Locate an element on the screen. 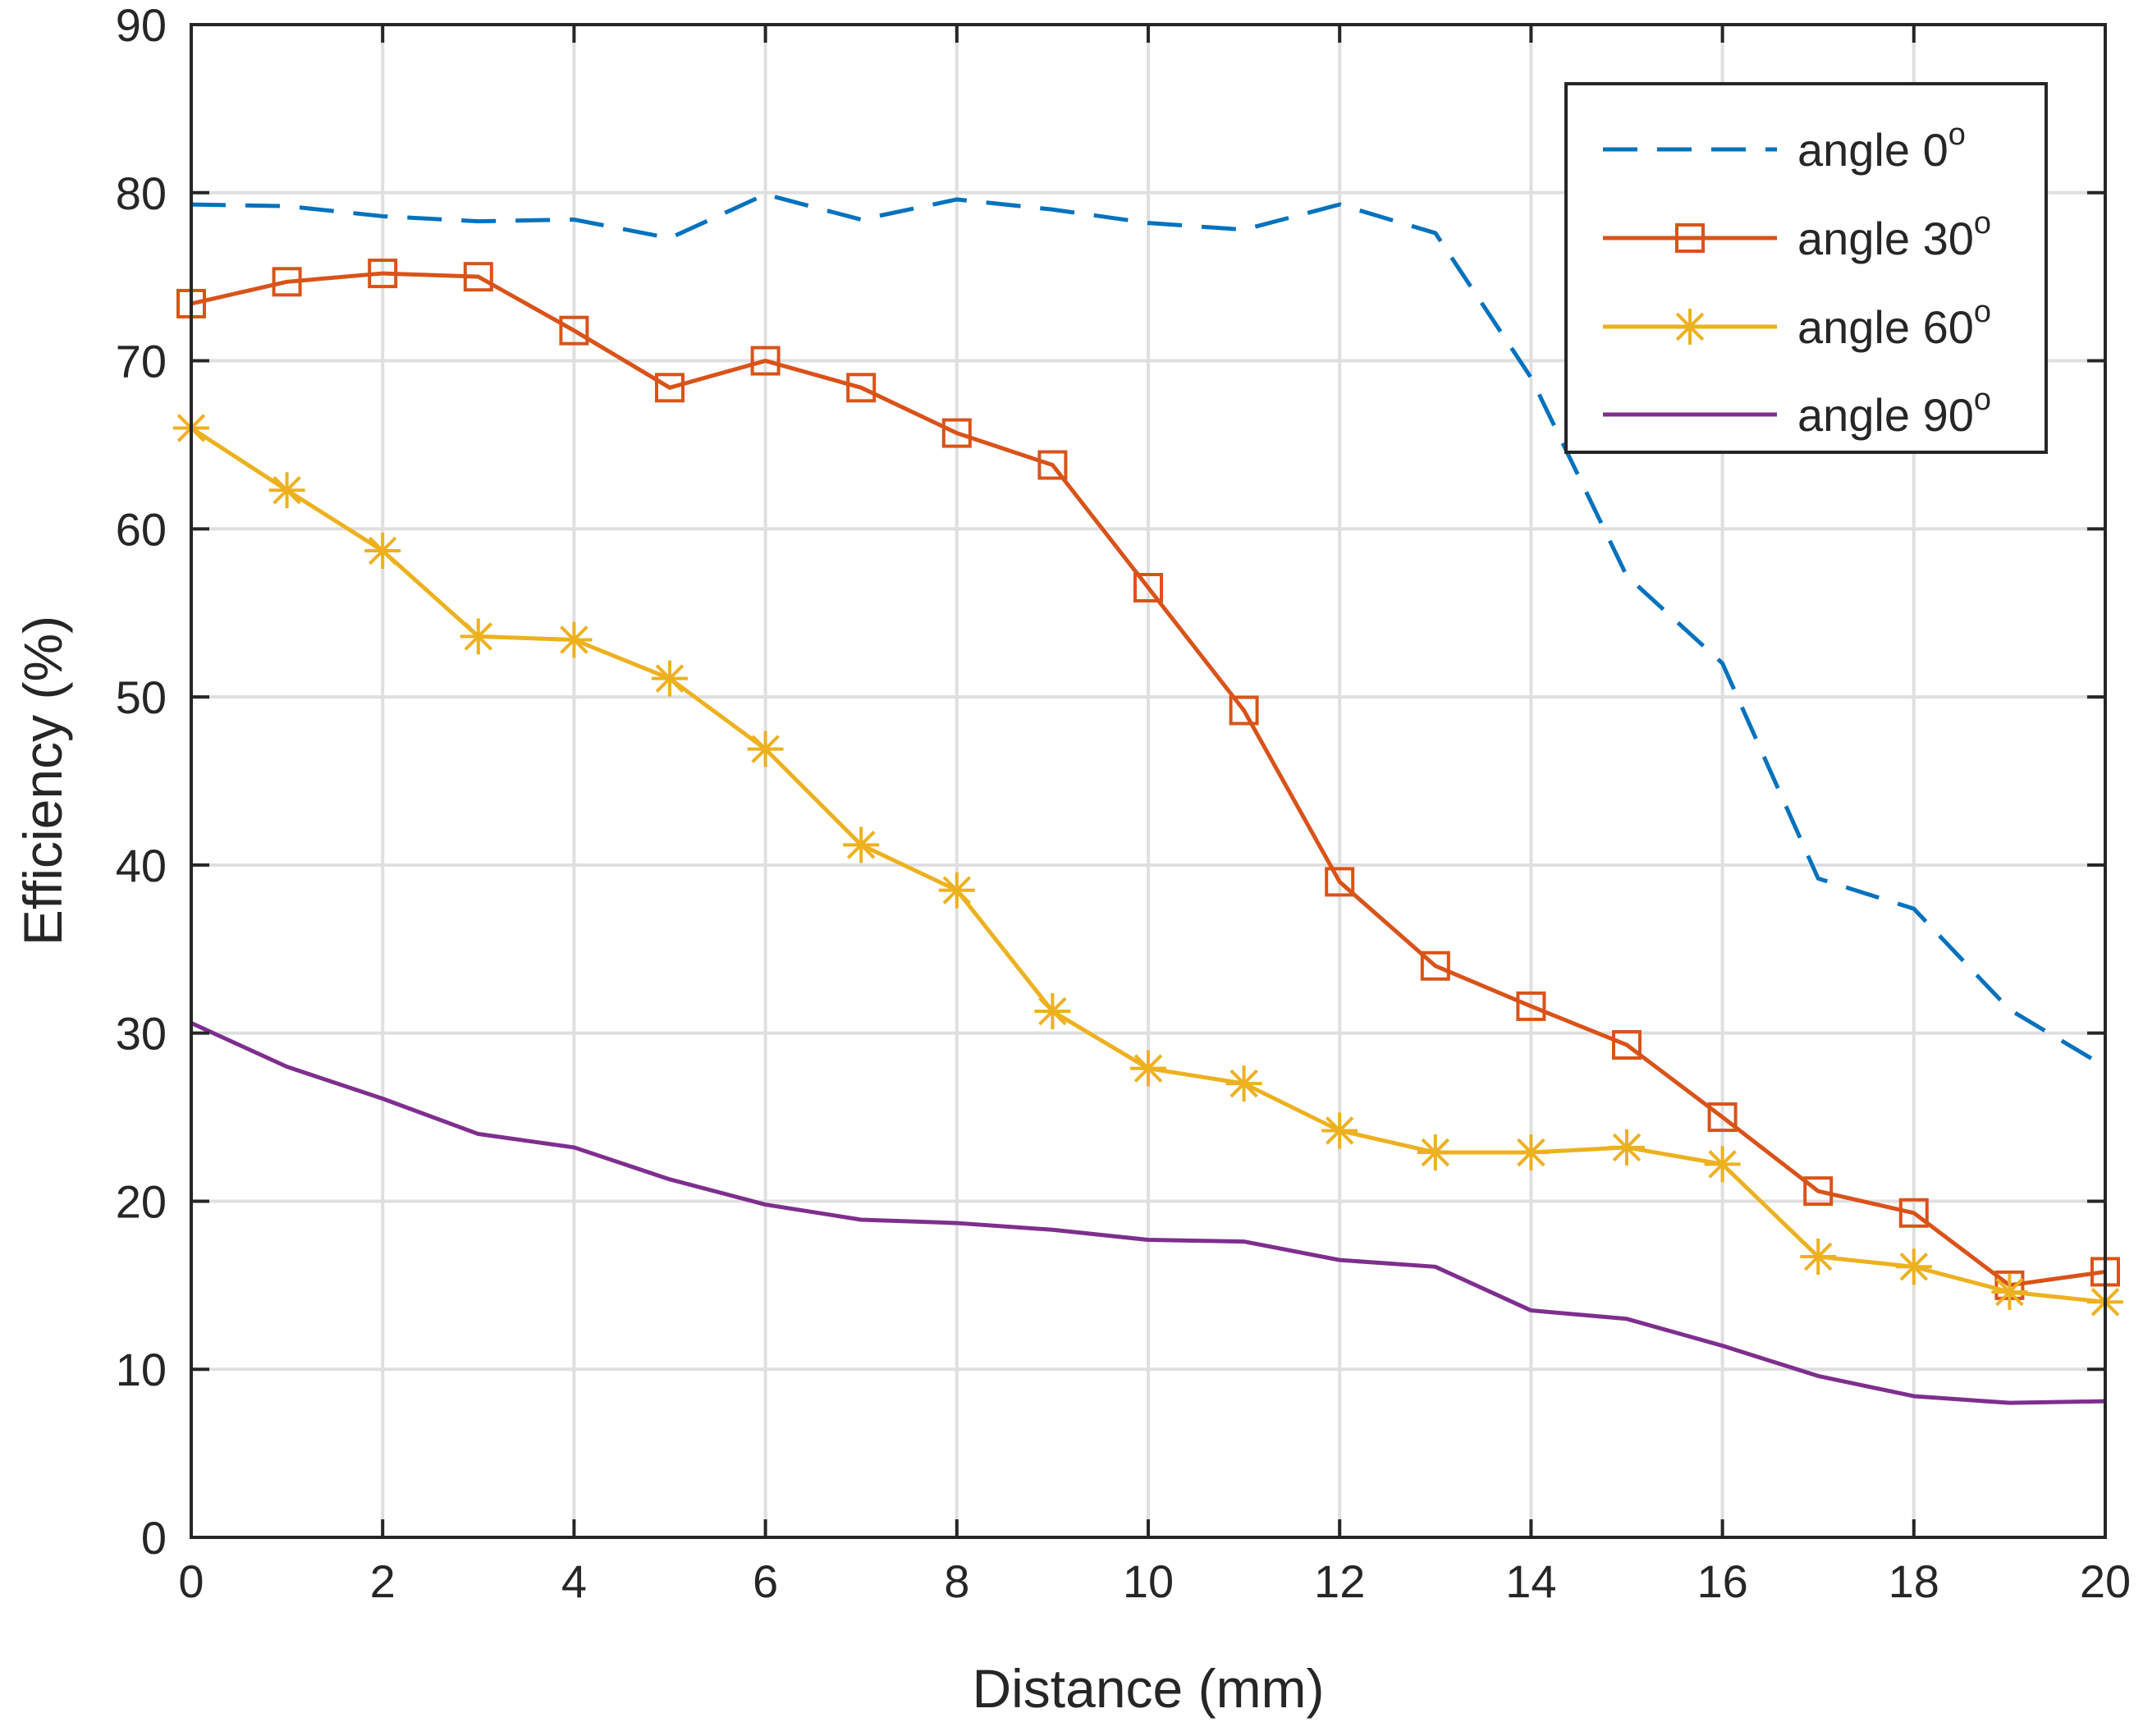  legend-box is located at coordinates (1806, 268).